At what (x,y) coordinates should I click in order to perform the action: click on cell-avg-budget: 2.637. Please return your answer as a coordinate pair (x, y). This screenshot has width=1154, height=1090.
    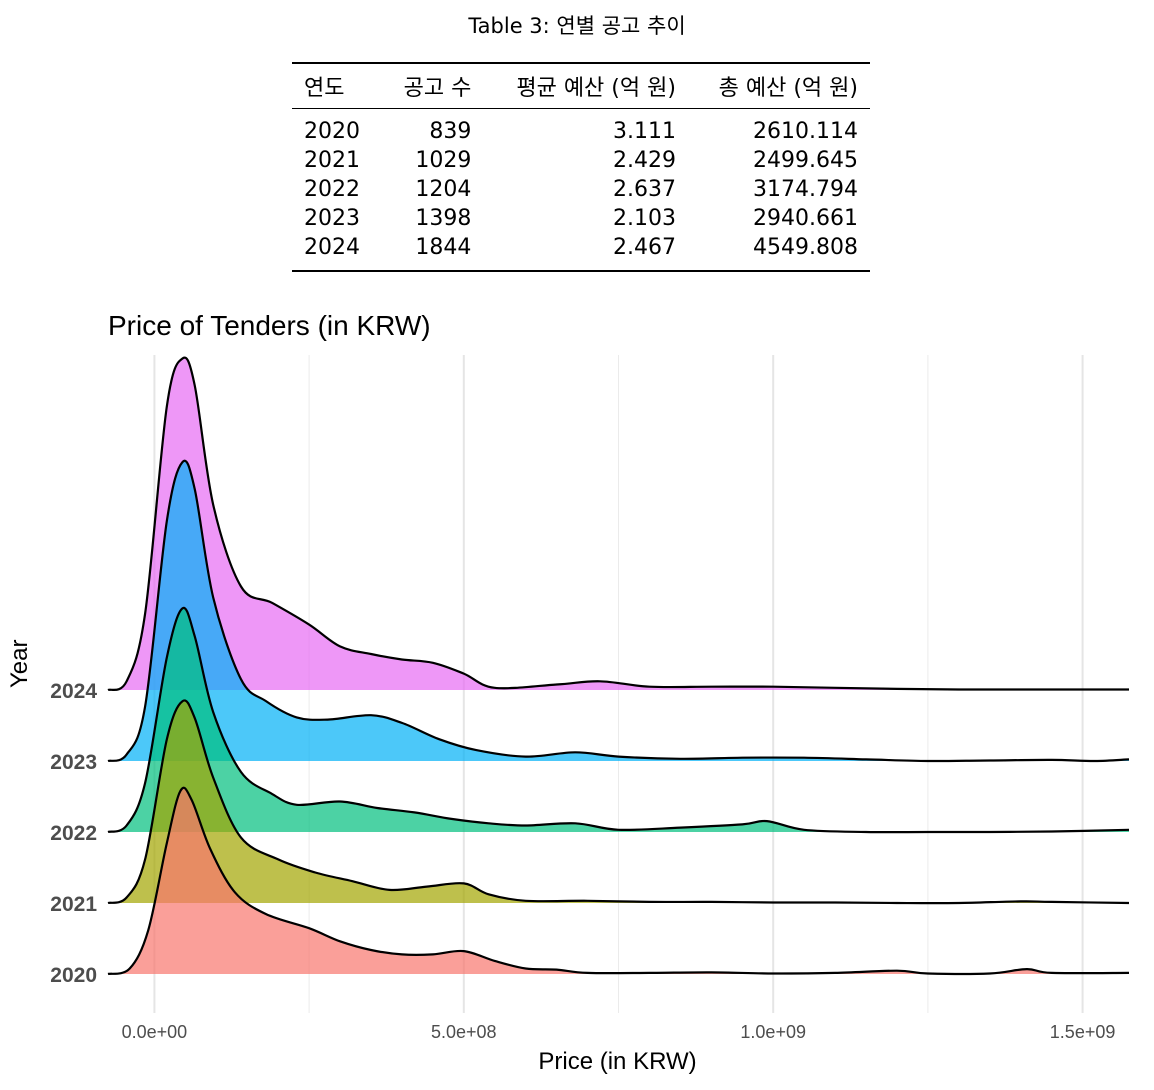
    Looking at the image, I should click on (644, 189).